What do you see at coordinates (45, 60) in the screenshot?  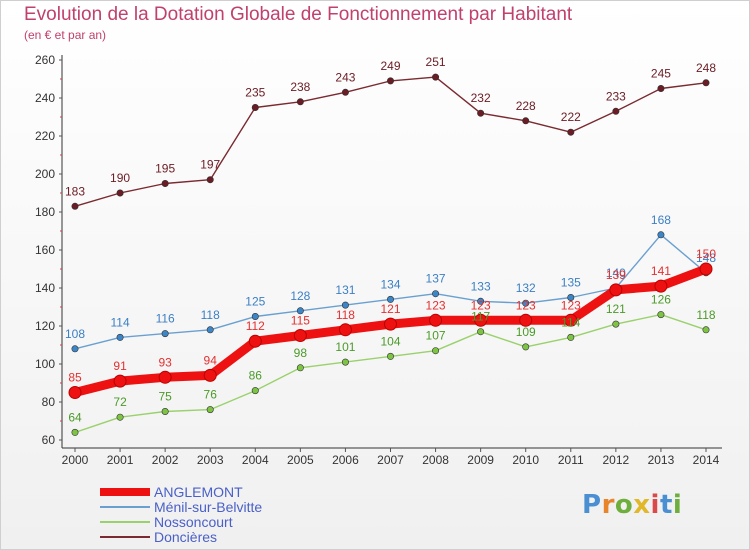 I see `y-tick-label: 260` at bounding box center [45, 60].